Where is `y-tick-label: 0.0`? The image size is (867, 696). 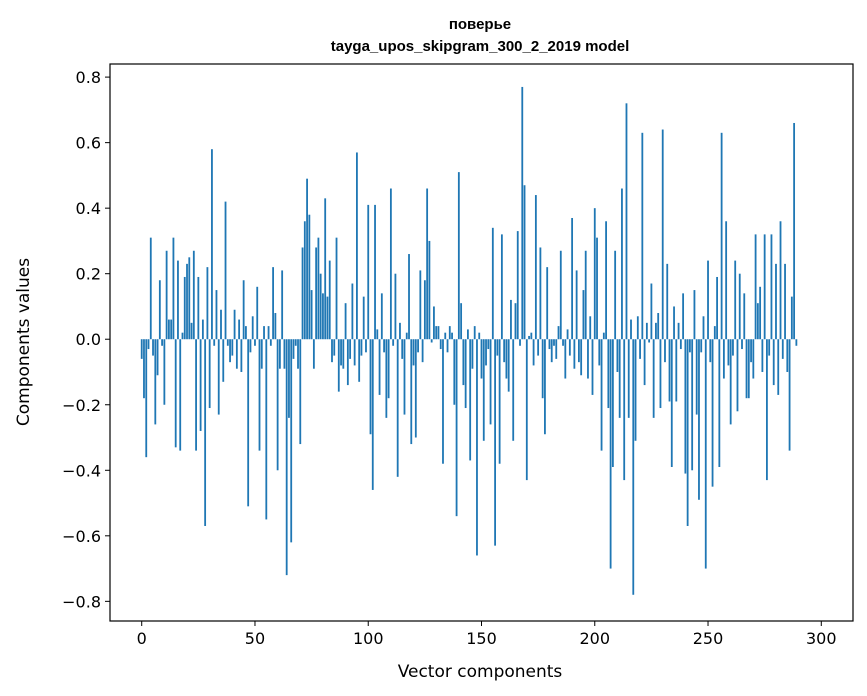
y-tick-label: 0.0 is located at coordinates (88, 339).